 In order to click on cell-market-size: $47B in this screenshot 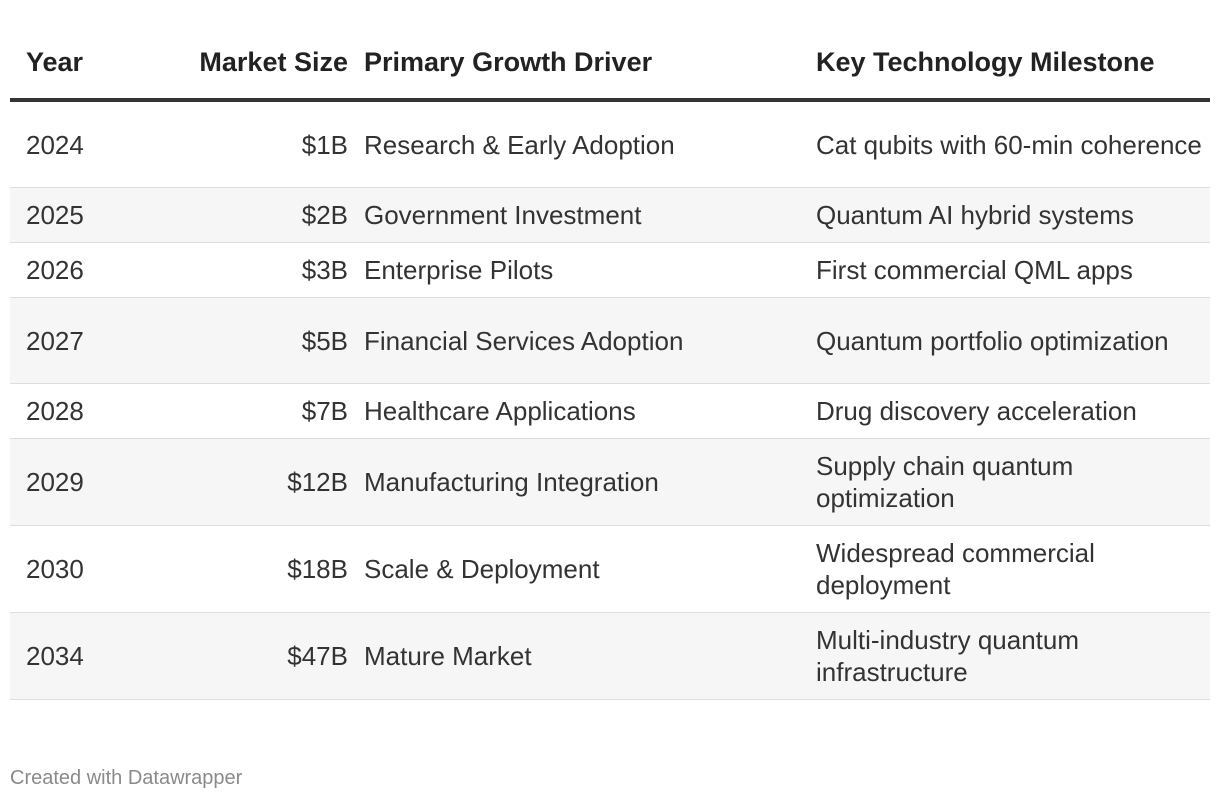, I will do `click(244, 656)`.